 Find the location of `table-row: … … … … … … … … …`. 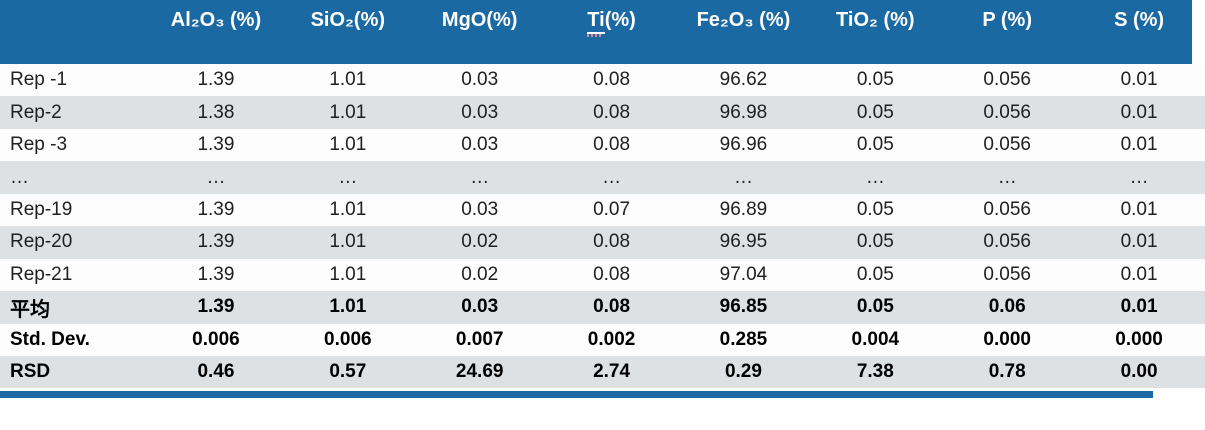

table-row: … … … … … … … … … is located at coordinates (602, 177).